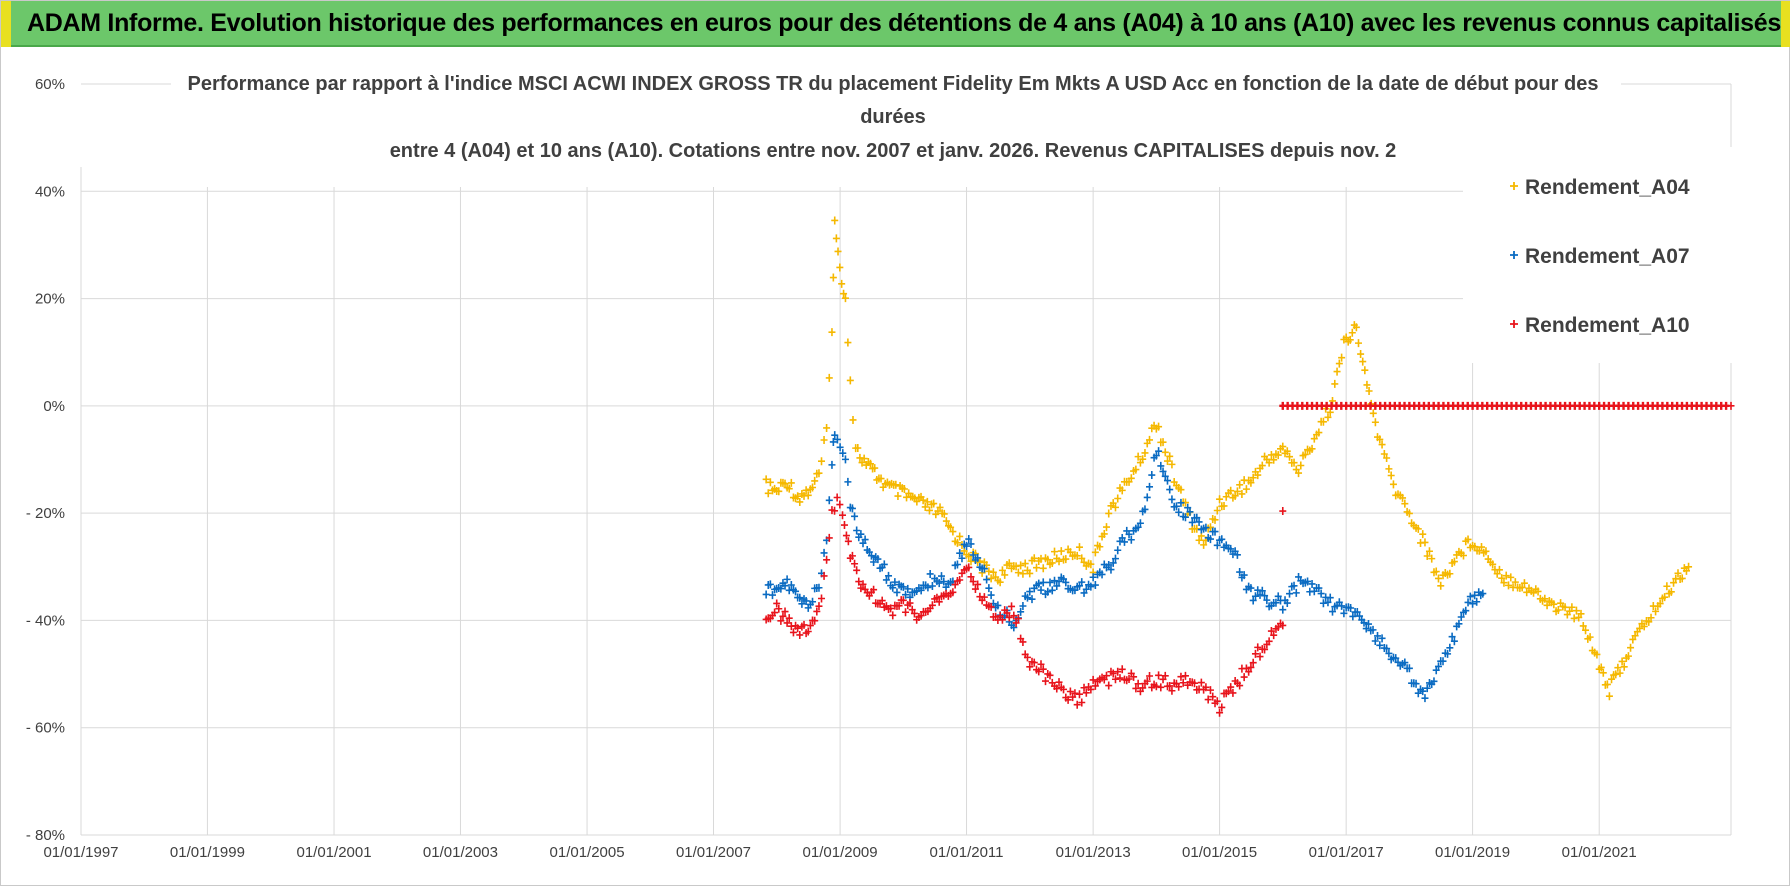 This screenshot has height=886, width=1790. Describe the element at coordinates (1124, 567) in the screenshot. I see `series-Rendement_A07` at that location.